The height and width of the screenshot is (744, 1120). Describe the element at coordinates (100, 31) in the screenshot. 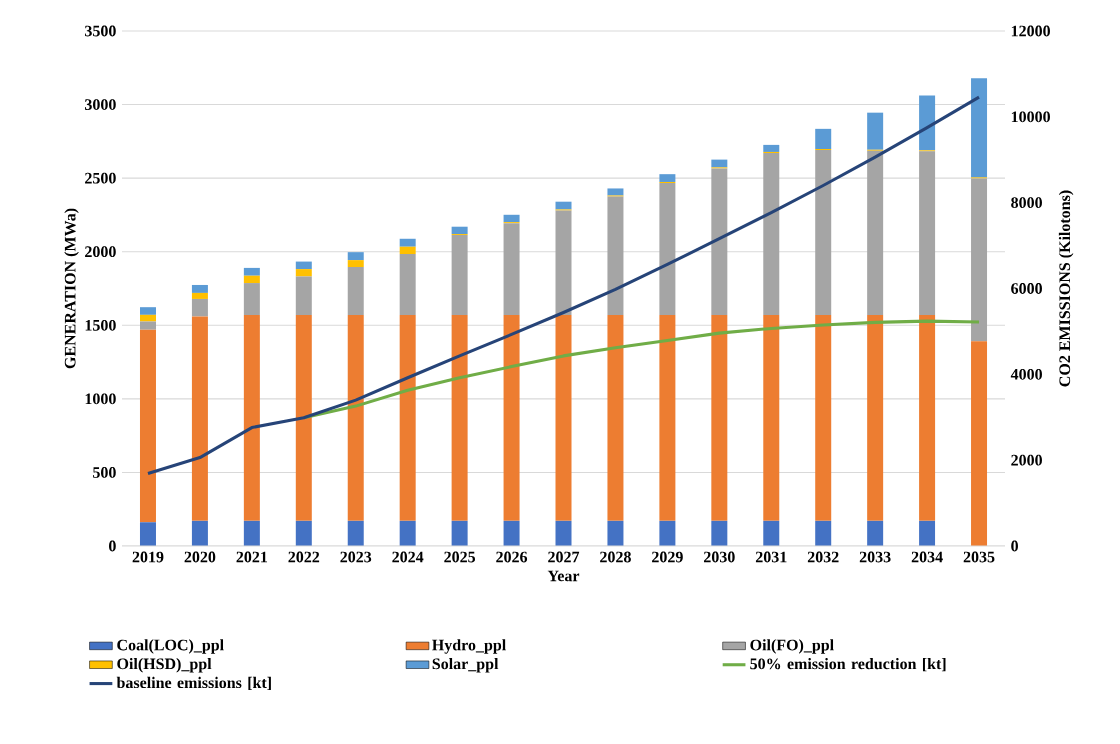

I see `y-tick-label: 3500` at that location.